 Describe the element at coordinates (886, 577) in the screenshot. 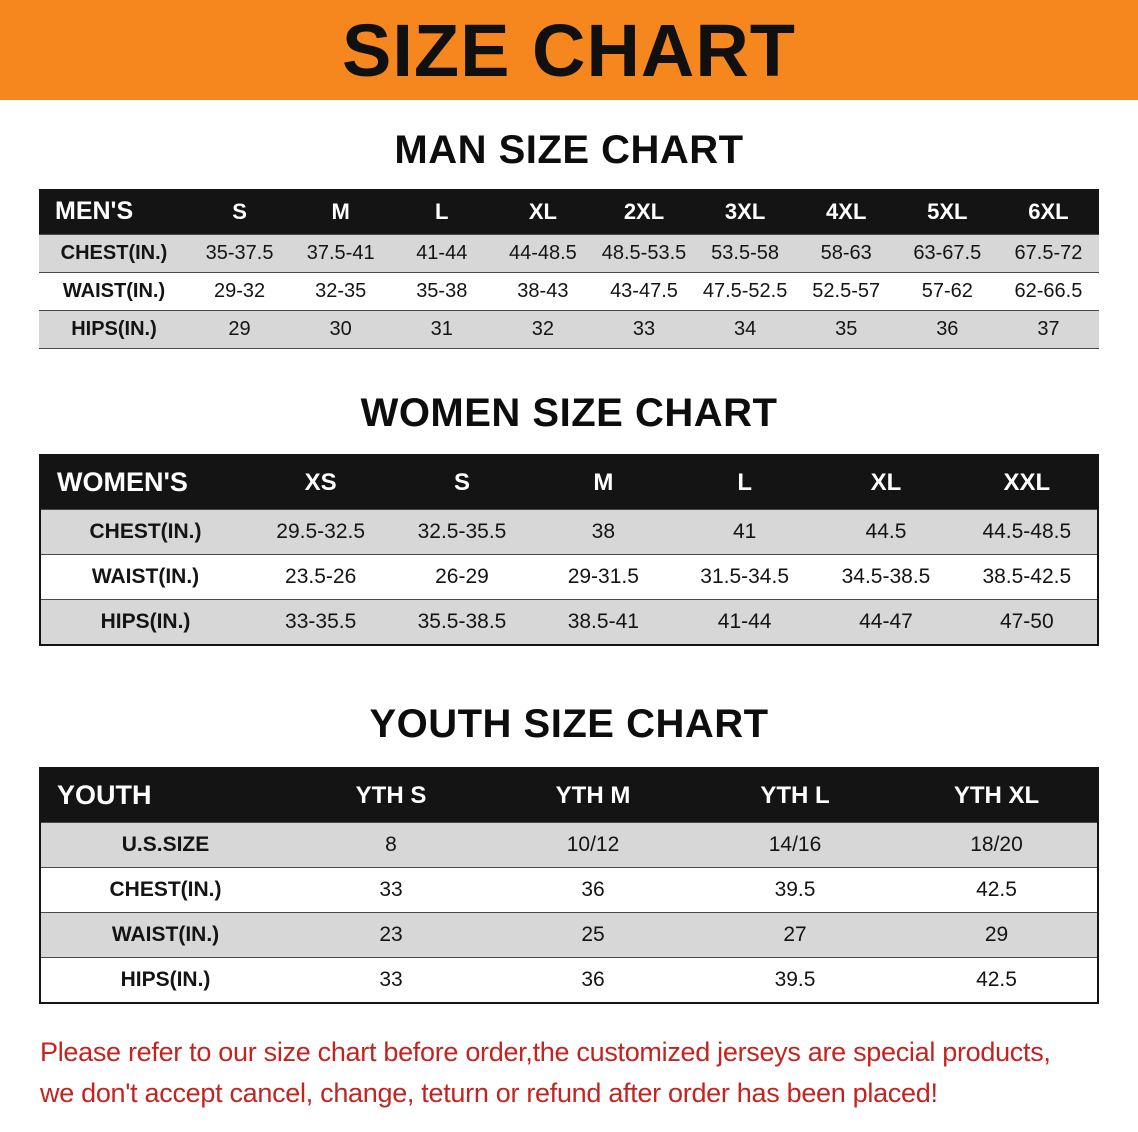

I see `value-cell: 34.5-38.5` at that location.